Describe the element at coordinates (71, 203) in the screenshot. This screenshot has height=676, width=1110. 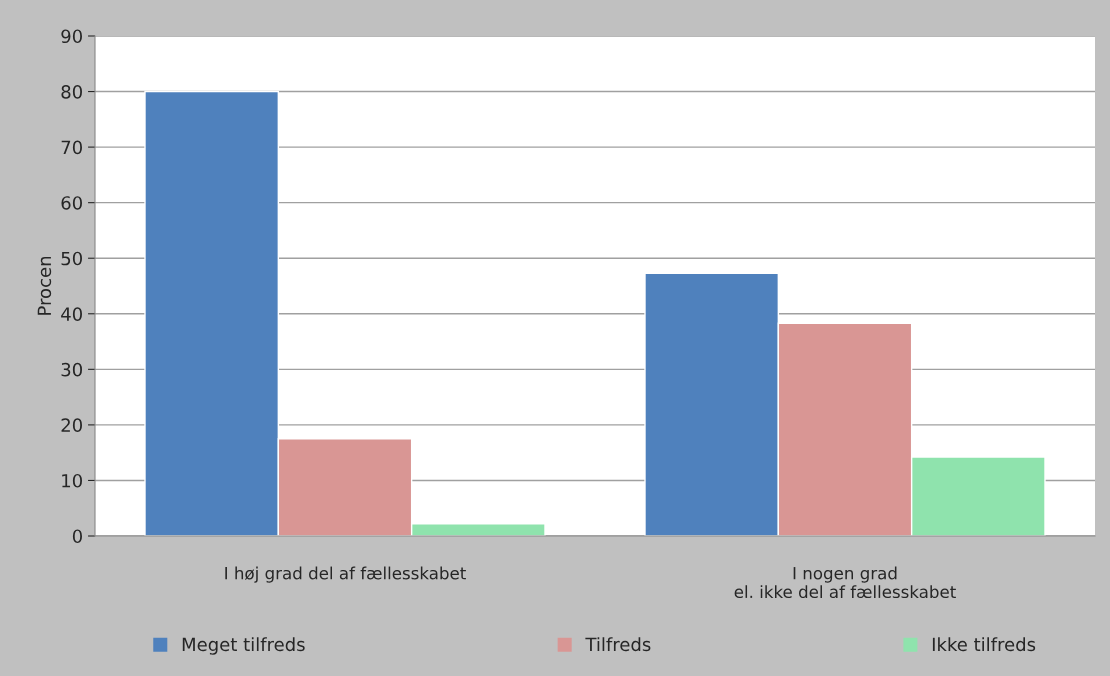
I see `y-tick-label: 60` at that location.